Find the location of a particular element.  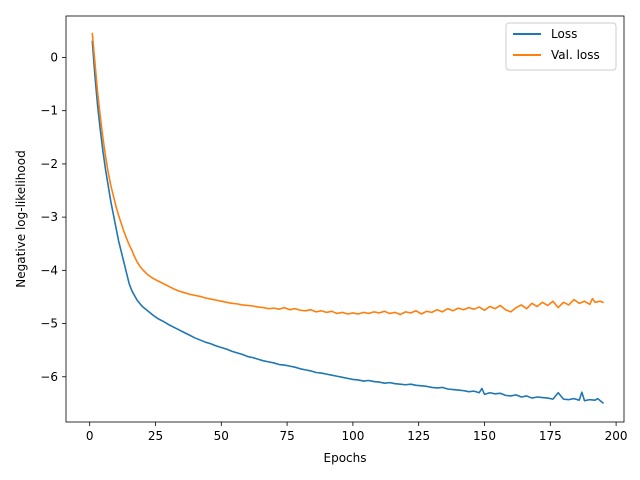

y-tick-label: −4 is located at coordinates (49, 270).